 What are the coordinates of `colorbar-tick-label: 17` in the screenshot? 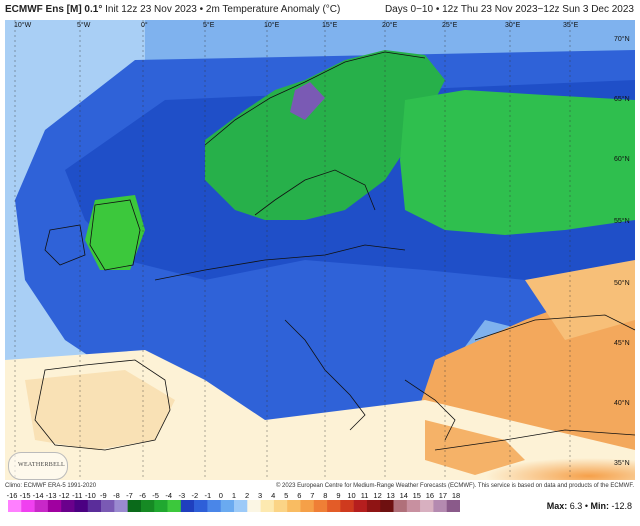 It's located at (443, 495).